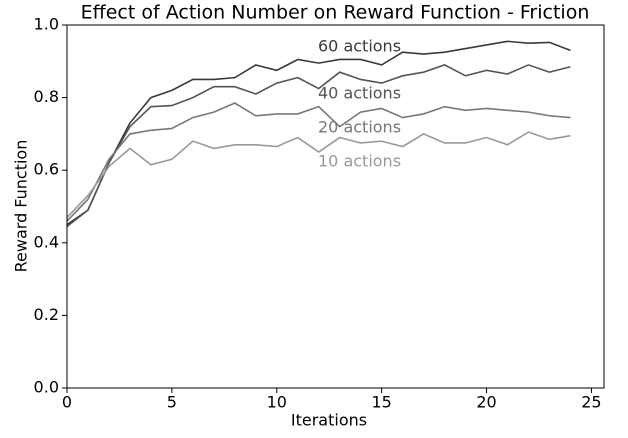 Image resolution: width=628 pixels, height=438 pixels. Describe the element at coordinates (21, 206) in the screenshot. I see `y-axis-label: Reward Function` at that location.